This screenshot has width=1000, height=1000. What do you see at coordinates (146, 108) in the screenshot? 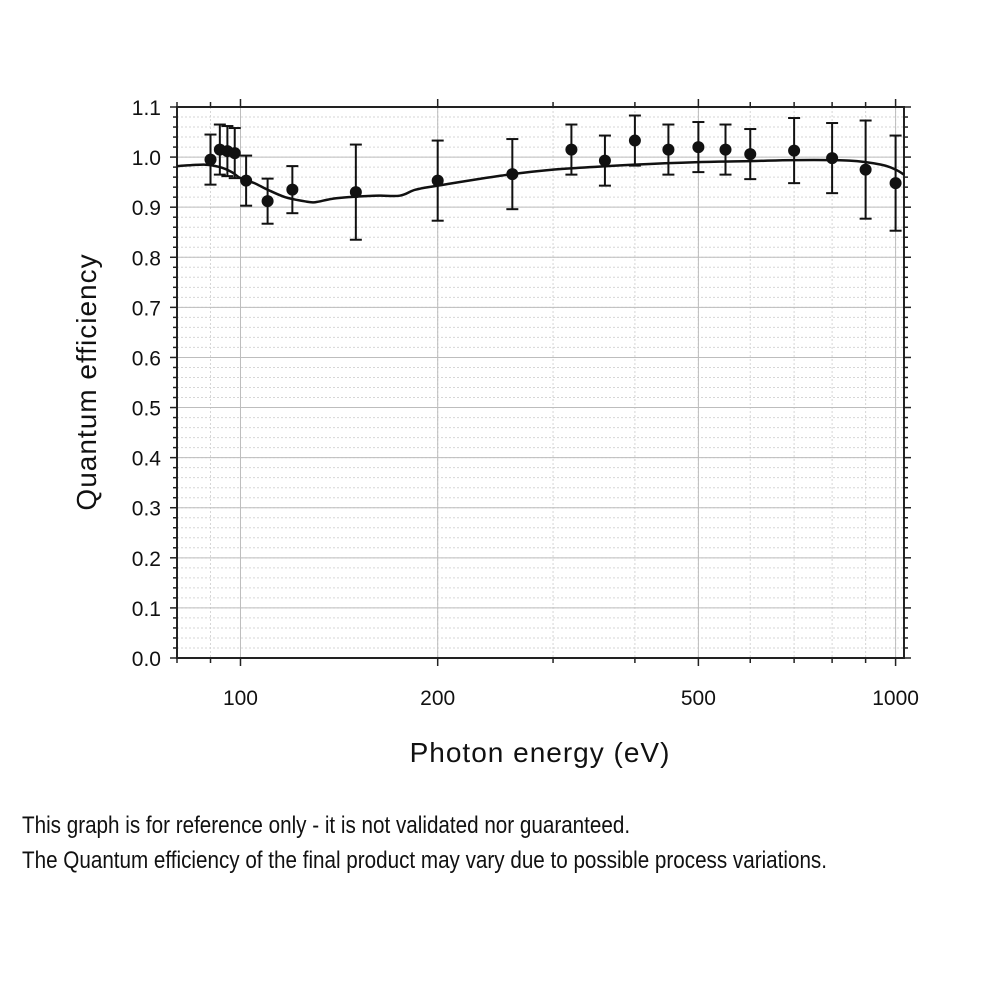
I see `y-tick-label: 1.1` at bounding box center [146, 108].